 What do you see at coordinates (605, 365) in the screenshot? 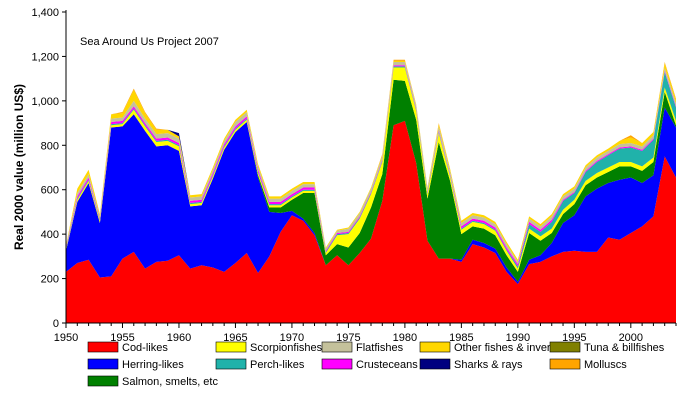
I see `legend-label: Molluscs` at bounding box center [605, 365].